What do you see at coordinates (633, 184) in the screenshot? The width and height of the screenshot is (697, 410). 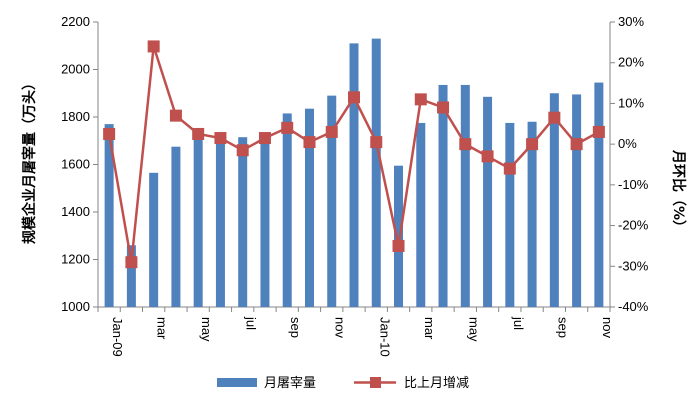 I see `right-tick-label: -10%` at bounding box center [633, 184].